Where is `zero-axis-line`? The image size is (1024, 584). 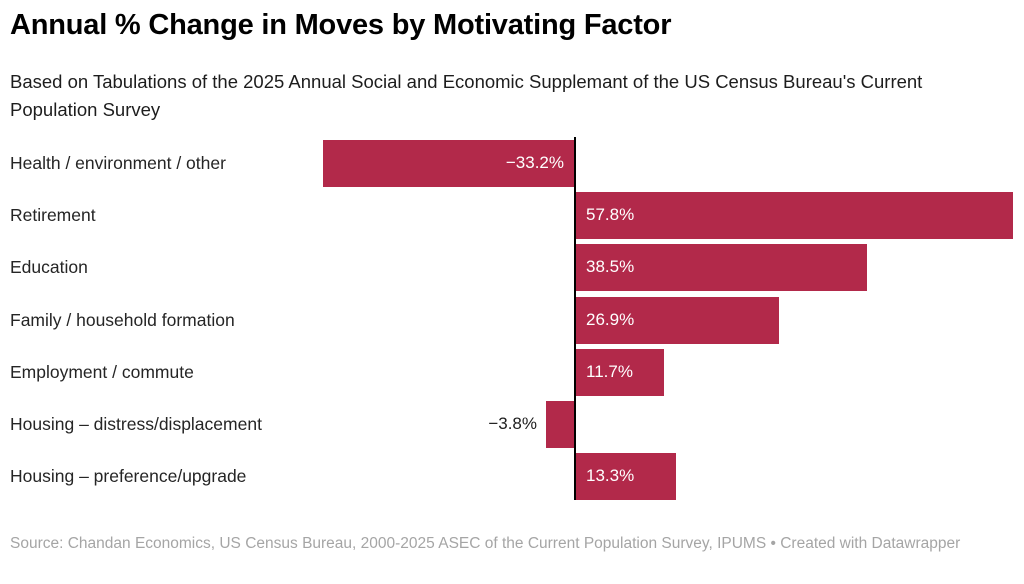
zero-axis-line is located at coordinates (575, 318).